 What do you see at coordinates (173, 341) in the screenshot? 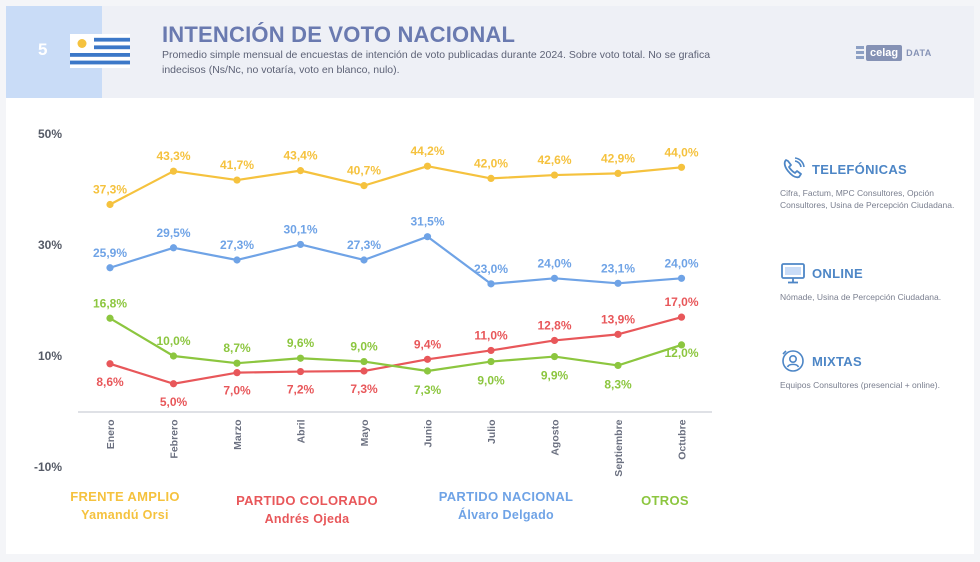
I see `data-label: 10,0%` at bounding box center [173, 341].